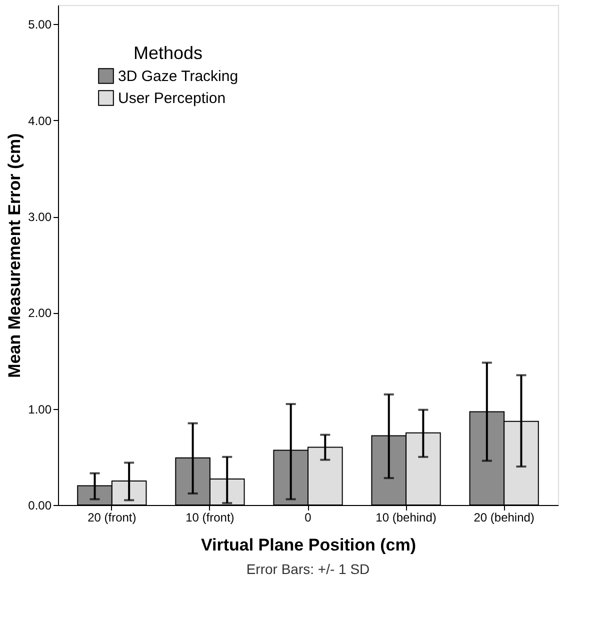 The height and width of the screenshot is (627, 609). What do you see at coordinates (308, 545) in the screenshot?
I see `x-axis-title: Virtual Plane Position (cm)` at bounding box center [308, 545].